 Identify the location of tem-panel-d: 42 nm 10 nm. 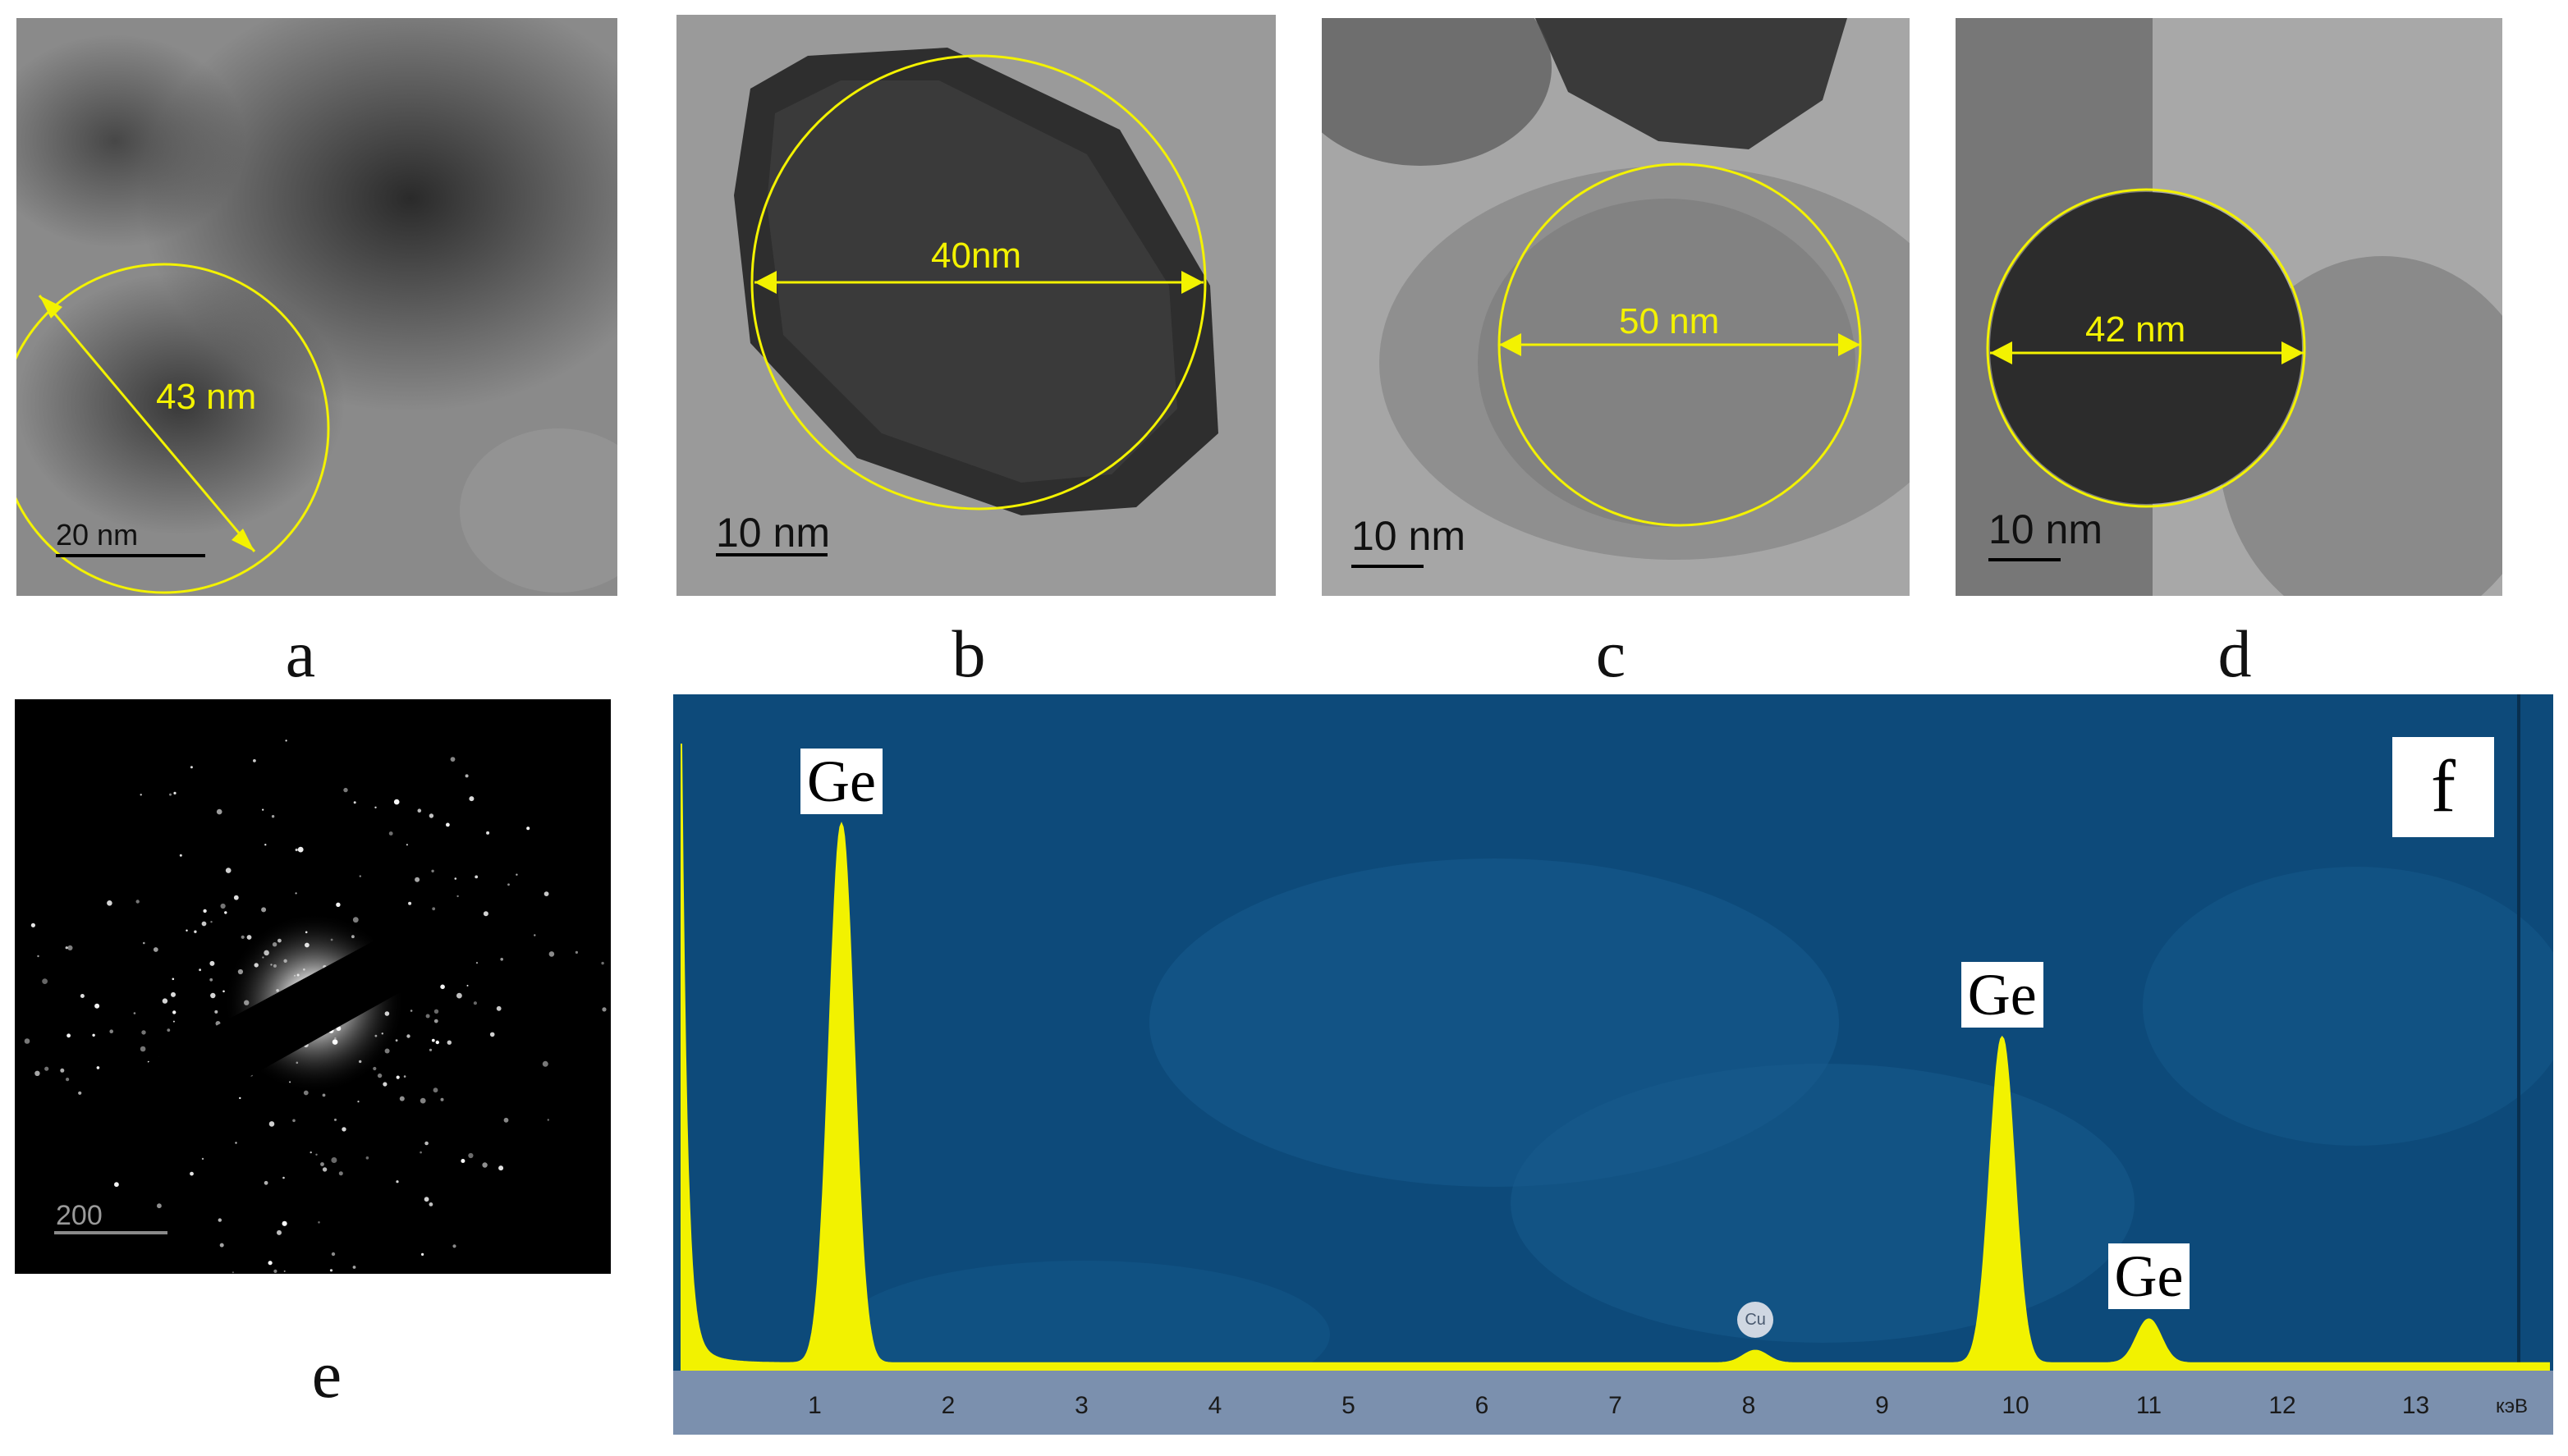
(2229, 307).